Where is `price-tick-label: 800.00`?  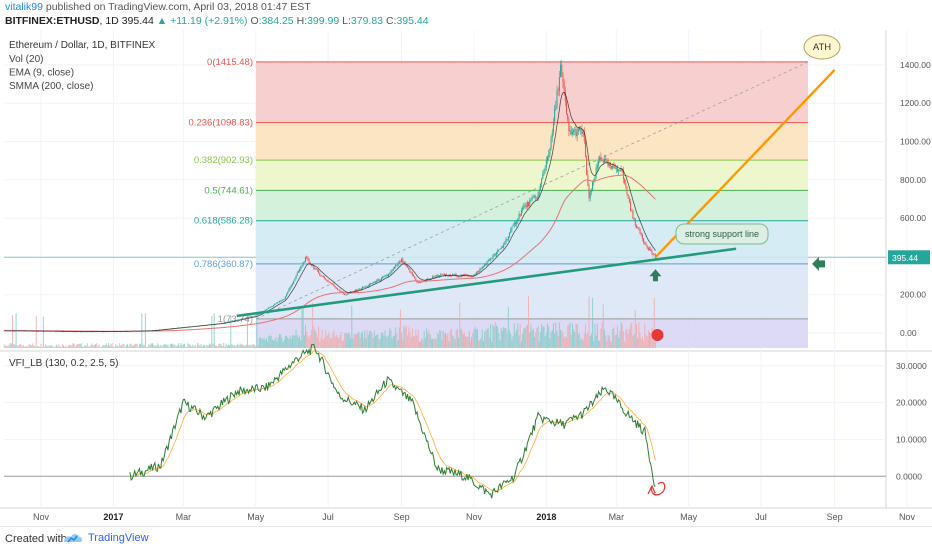
price-tick-label: 800.00 is located at coordinates (913, 180).